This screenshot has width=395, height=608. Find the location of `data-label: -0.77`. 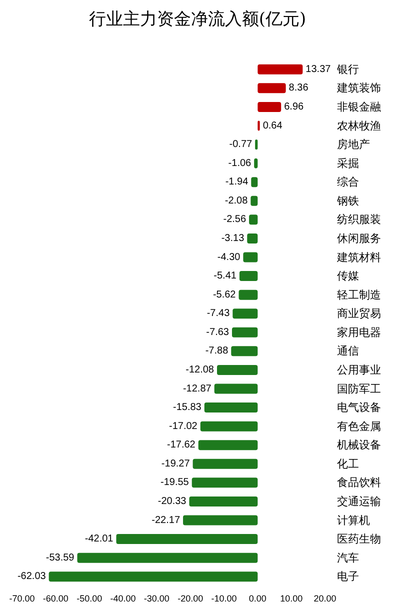

data-label: -0.77 is located at coordinates (241, 144).